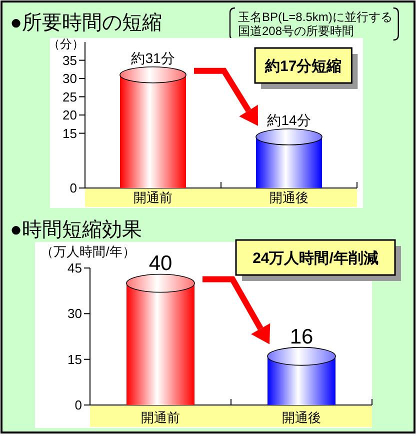  What do you see at coordinates (318, 260) in the screenshot?
I see `annotation: 24万人時間/年削減` at bounding box center [318, 260].